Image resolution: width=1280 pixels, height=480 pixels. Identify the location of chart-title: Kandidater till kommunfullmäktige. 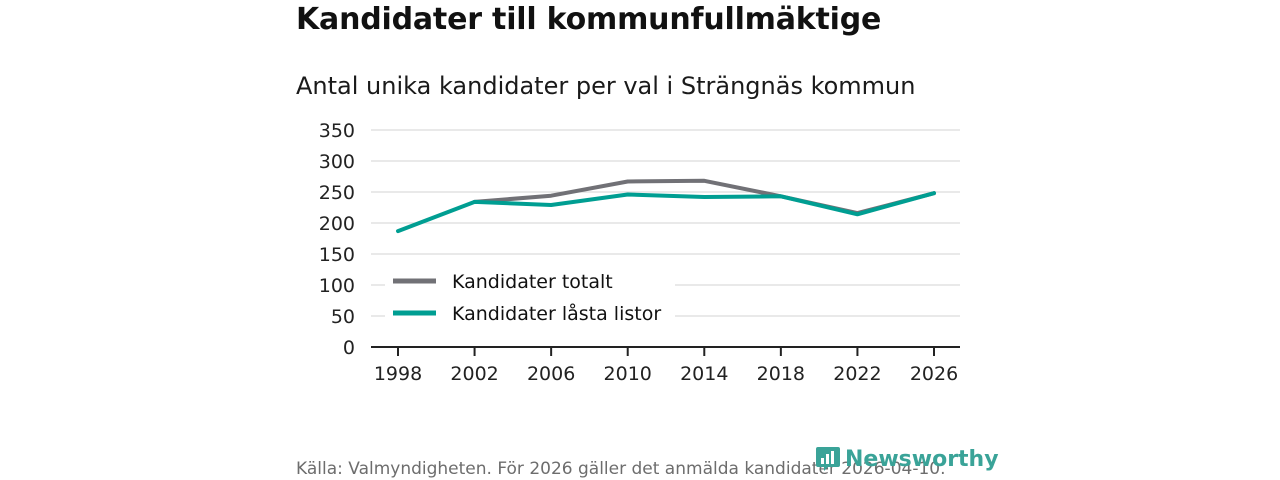
(589, 19).